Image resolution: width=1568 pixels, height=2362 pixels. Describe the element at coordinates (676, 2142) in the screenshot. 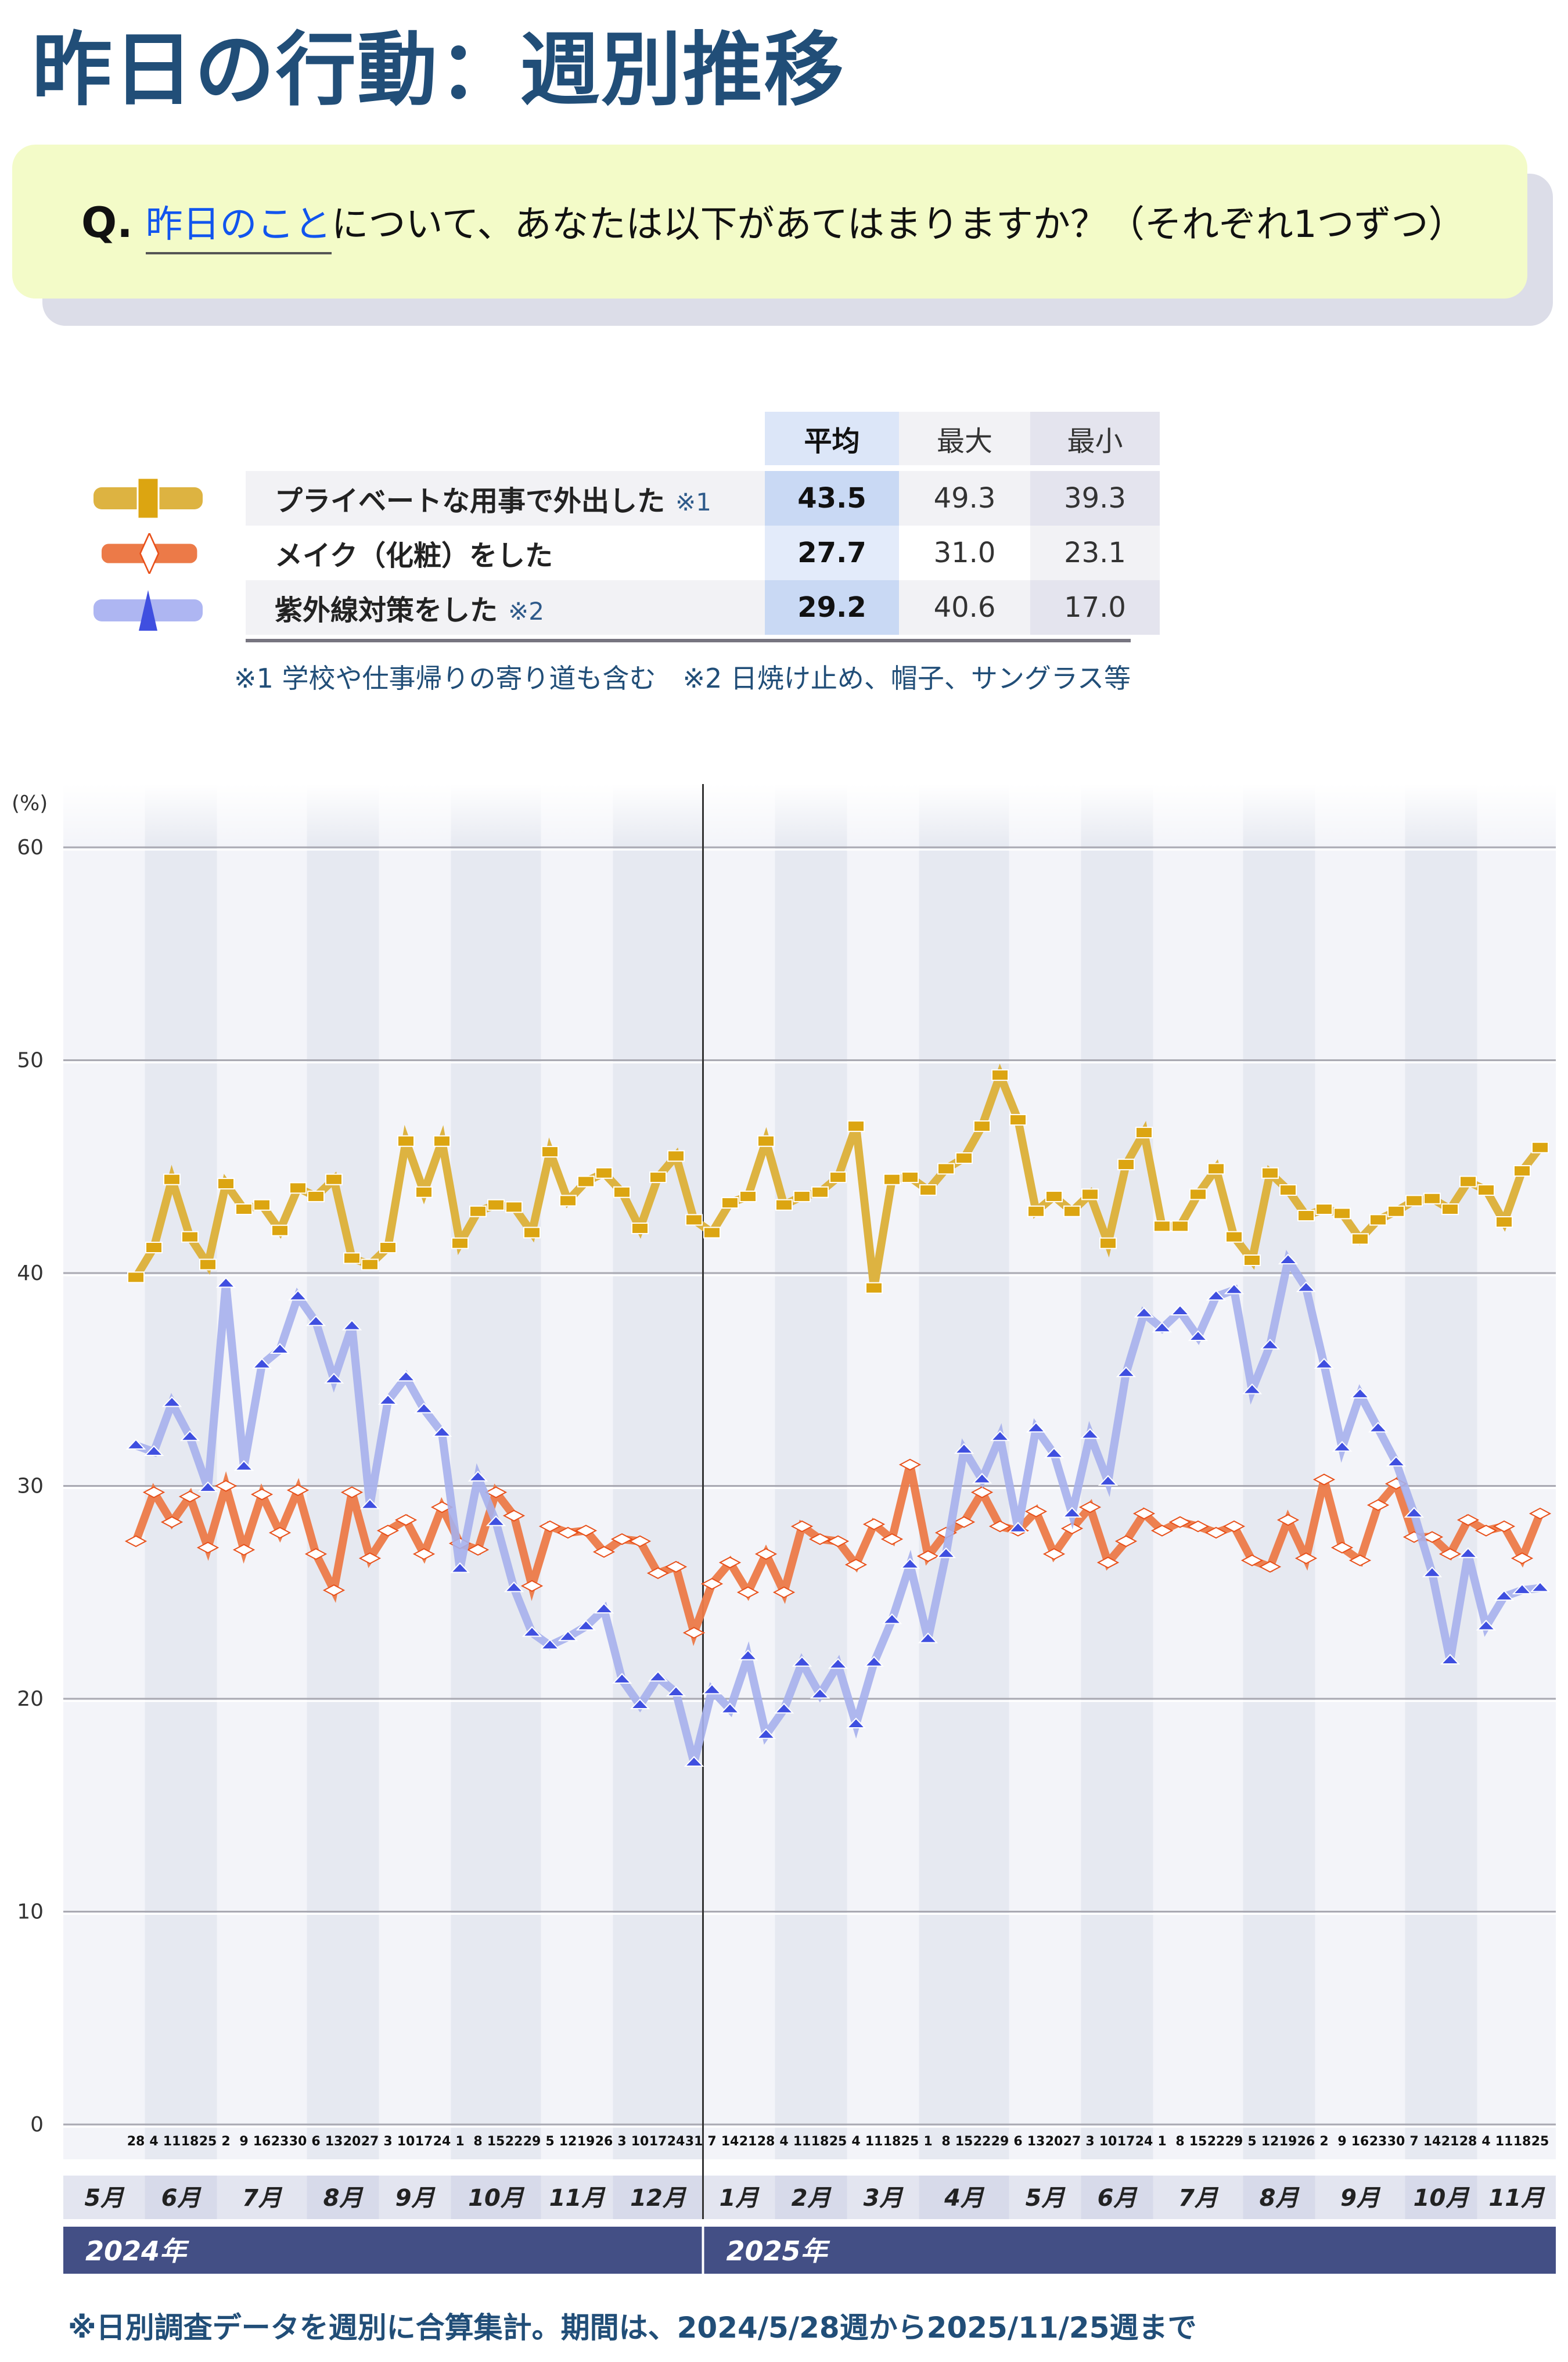

I see `x-tick-label: 24` at that location.